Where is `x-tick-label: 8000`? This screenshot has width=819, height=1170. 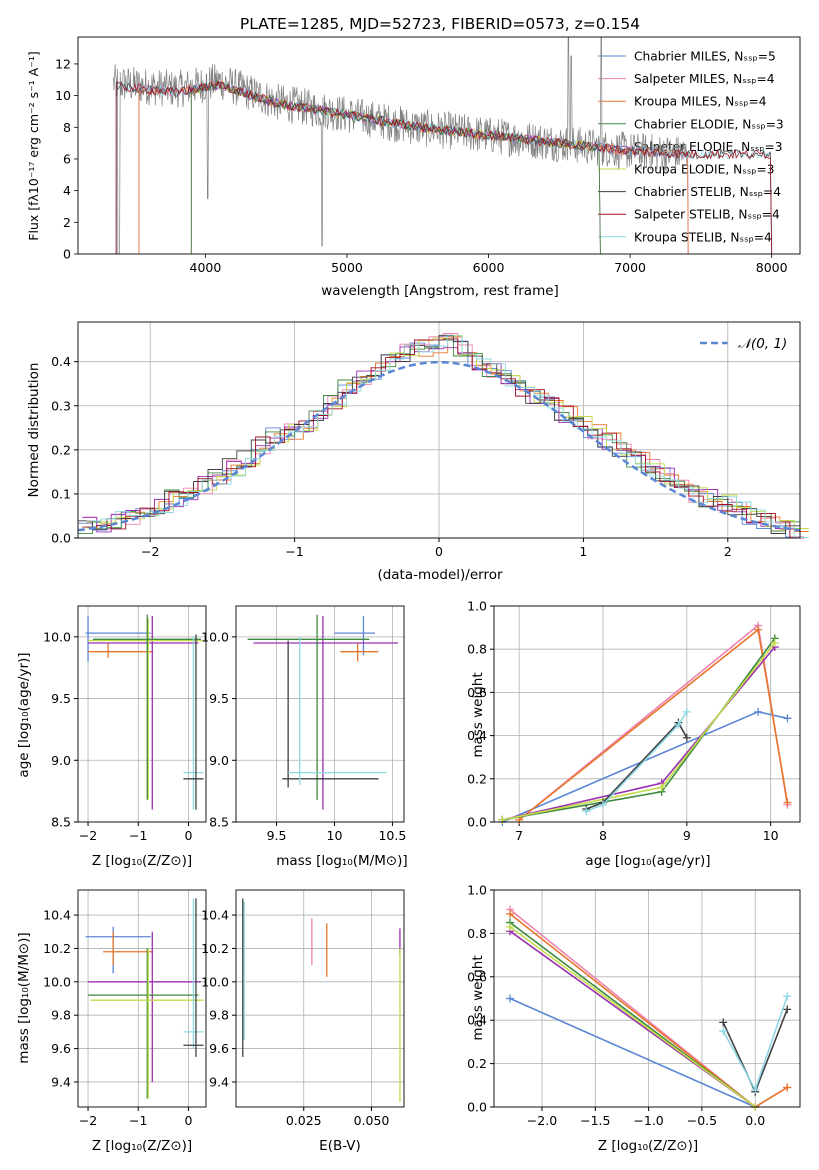
x-tick-label: 8000 is located at coordinates (772, 267).